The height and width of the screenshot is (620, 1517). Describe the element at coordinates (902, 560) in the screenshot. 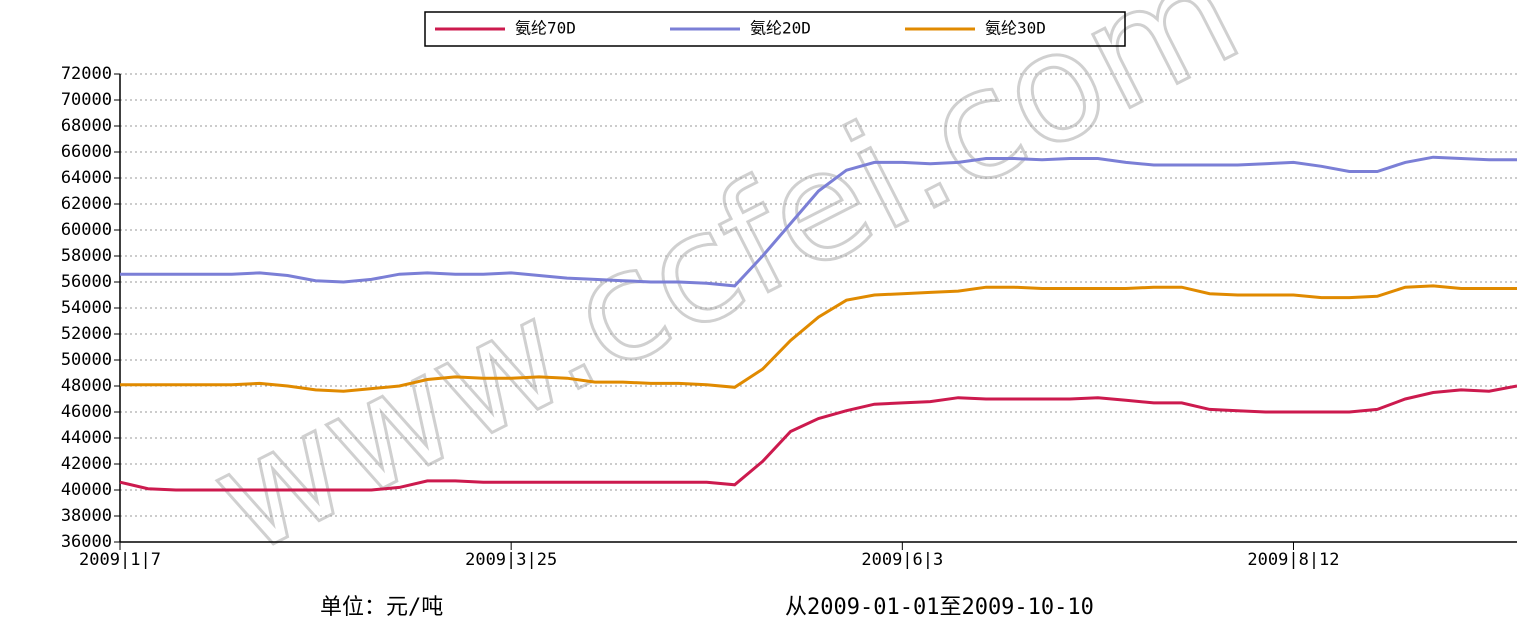

I see `x-tick-label: 2009|6|3` at that location.